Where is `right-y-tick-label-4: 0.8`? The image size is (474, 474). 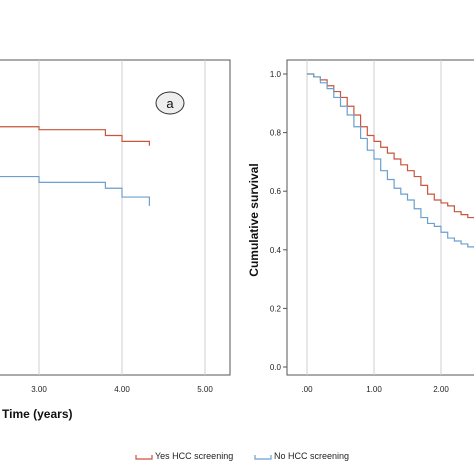
right-y-tick-label-4: 0.8 is located at coordinates (276, 133).